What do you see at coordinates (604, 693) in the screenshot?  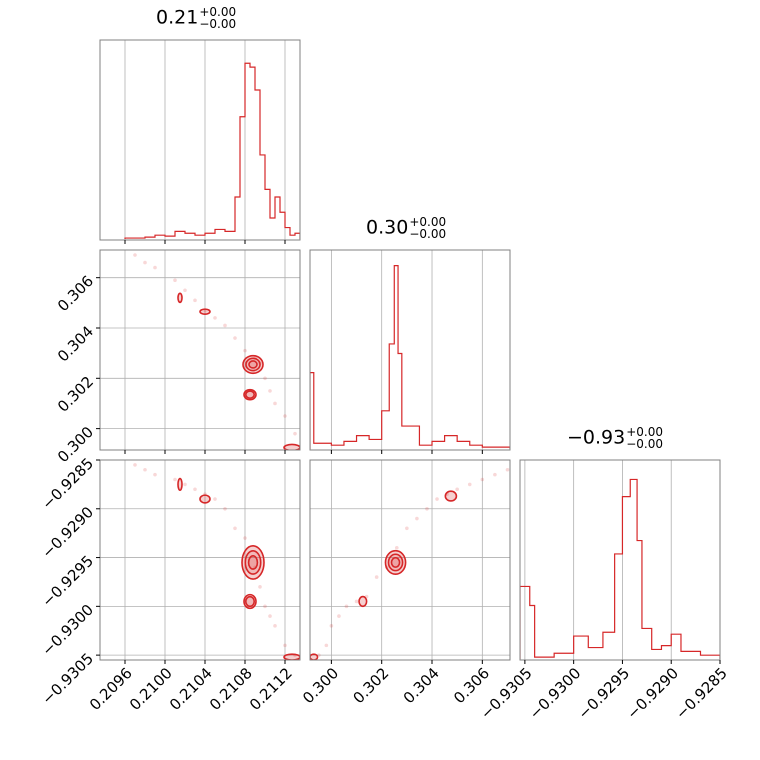 I see `x-tick-label: −0.9295` at bounding box center [604, 693].